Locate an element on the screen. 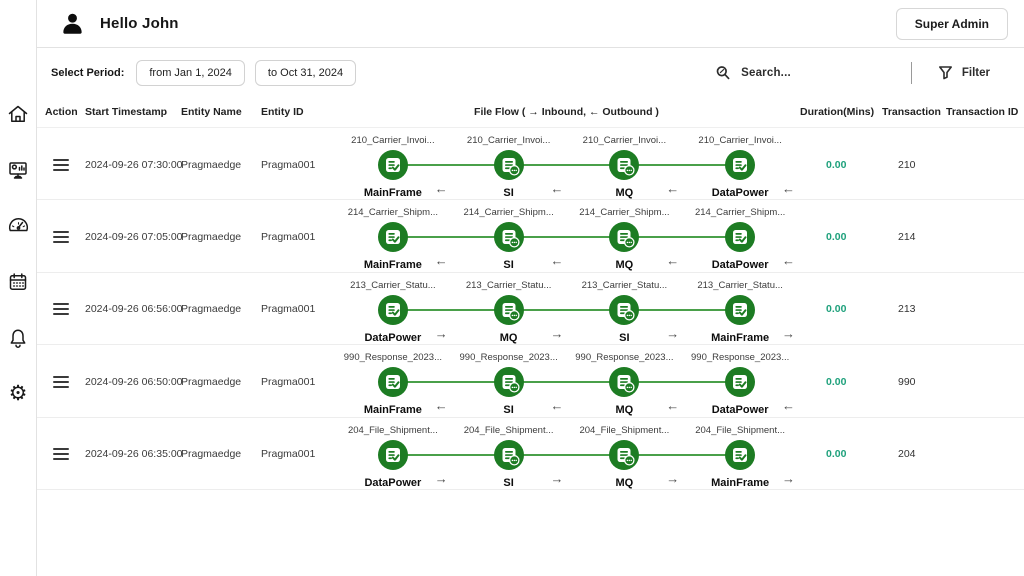  flow-stage-node: 213_Carrier_Statu... MQ → is located at coordinates (509, 309).